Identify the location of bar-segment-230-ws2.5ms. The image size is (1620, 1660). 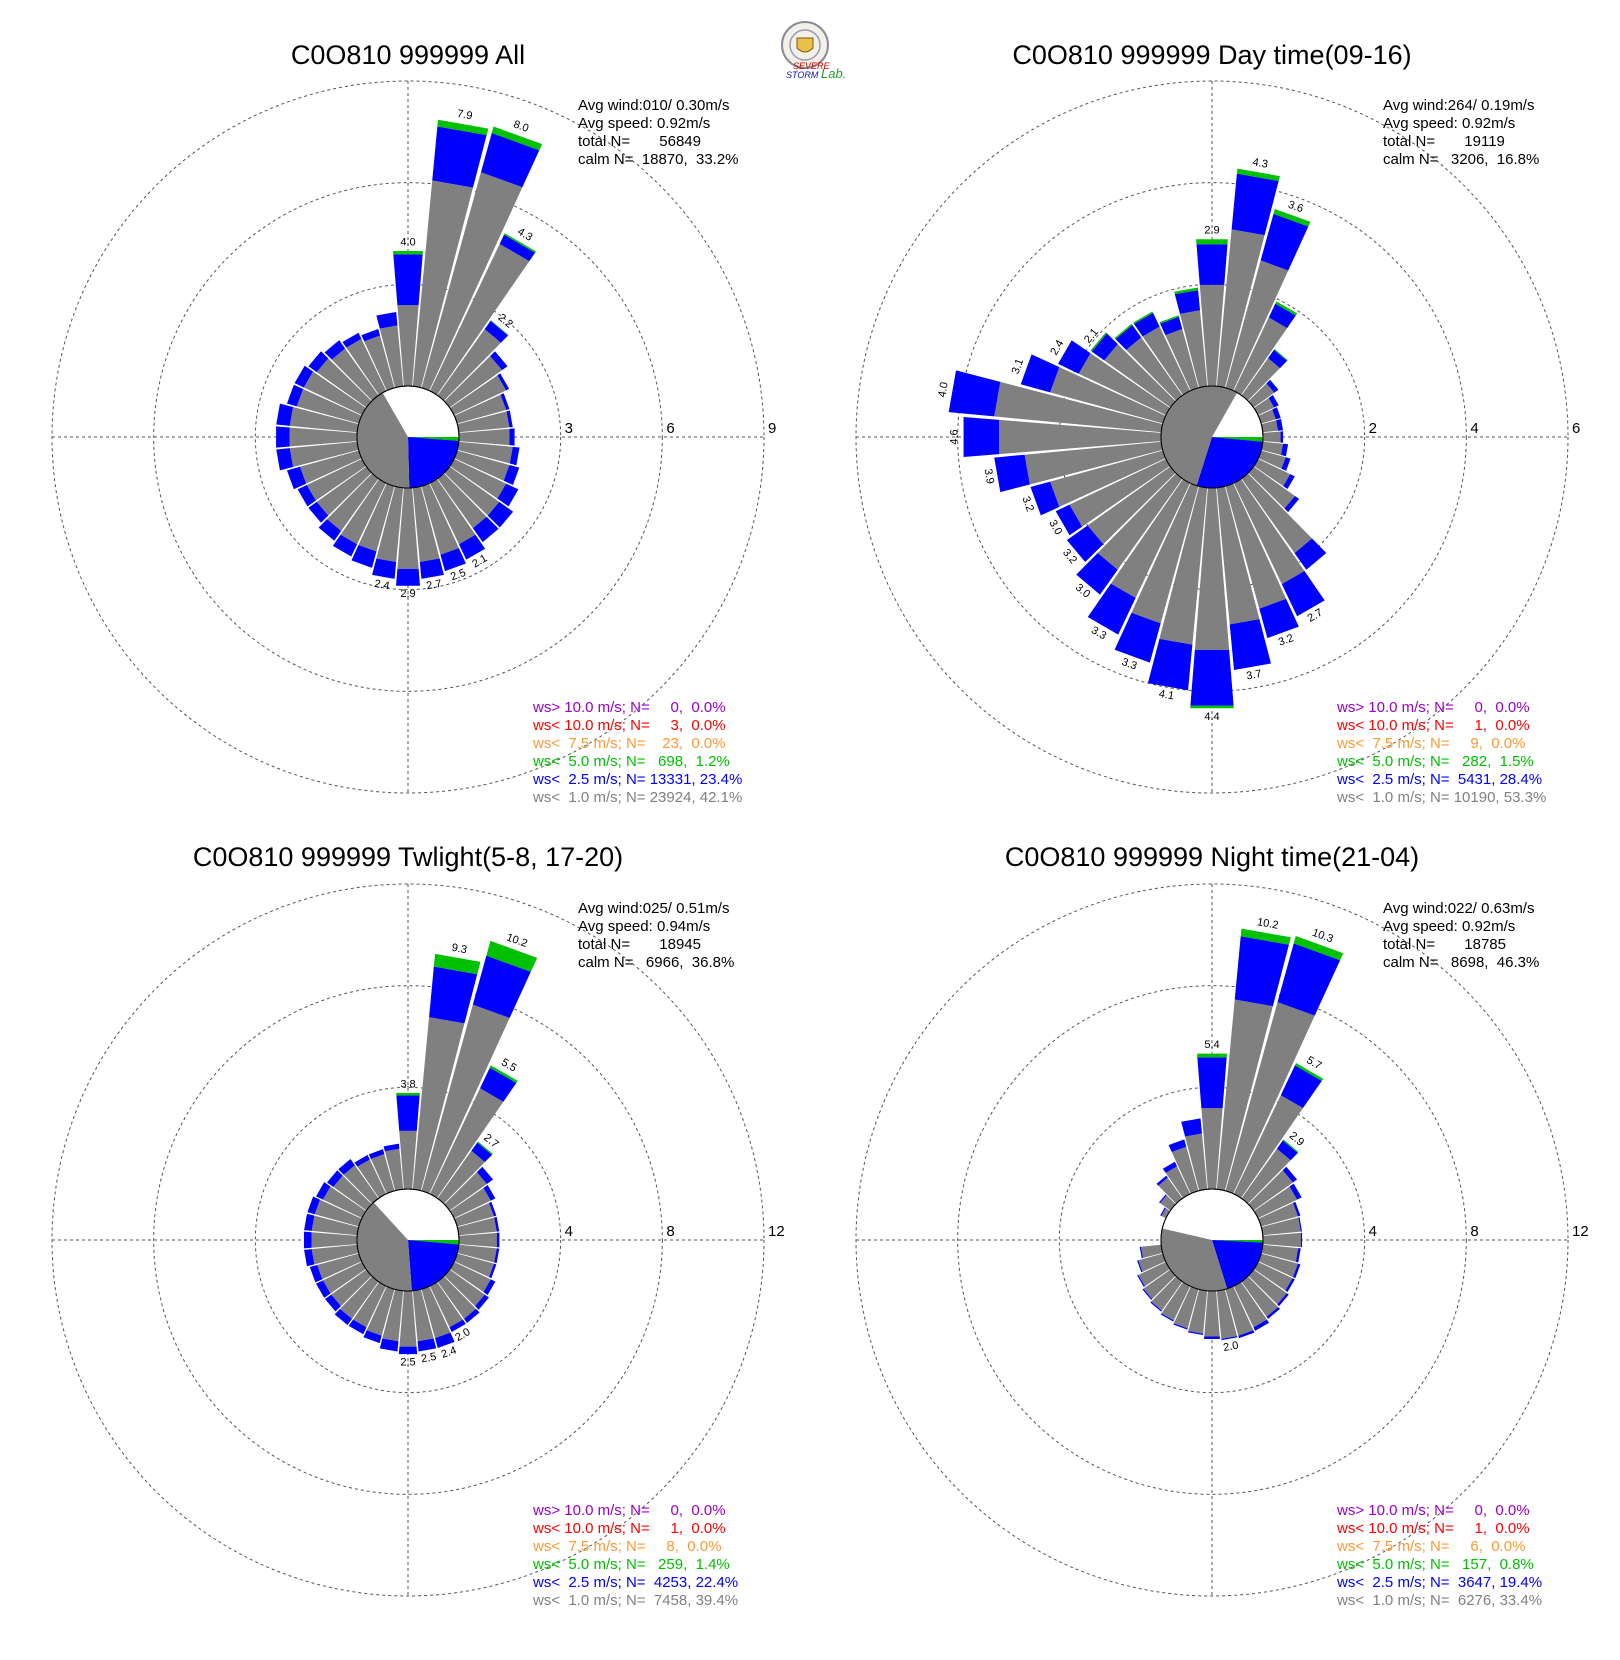
(318, 512).